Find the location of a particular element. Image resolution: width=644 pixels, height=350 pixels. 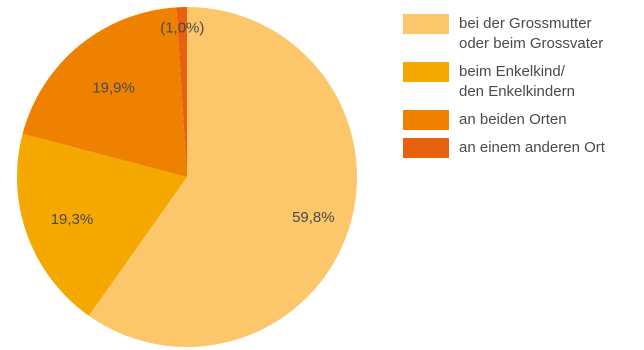

slice-data-label: 19,3% is located at coordinates (72, 219).